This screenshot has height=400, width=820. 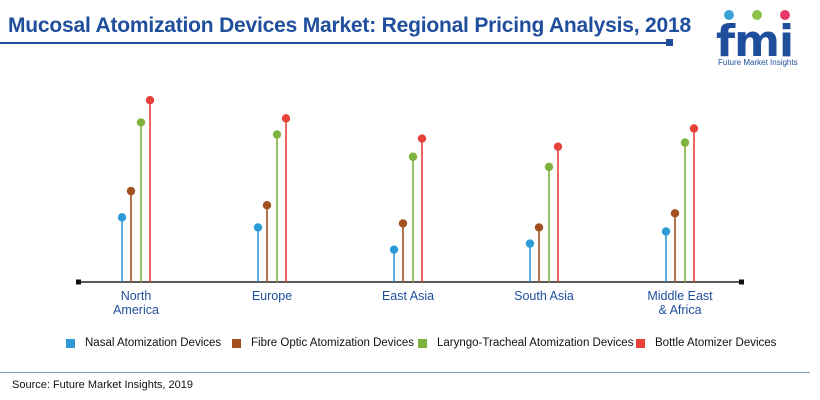 I want to click on logo-dot-pink, so click(x=785, y=15).